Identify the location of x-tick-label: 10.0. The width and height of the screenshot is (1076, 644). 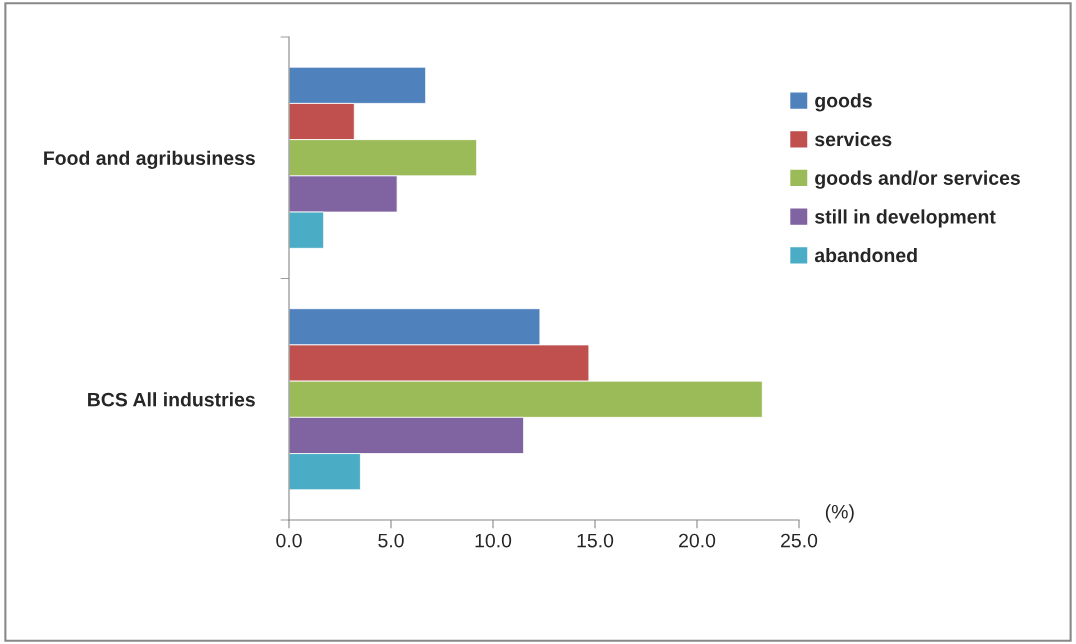
(493, 540).